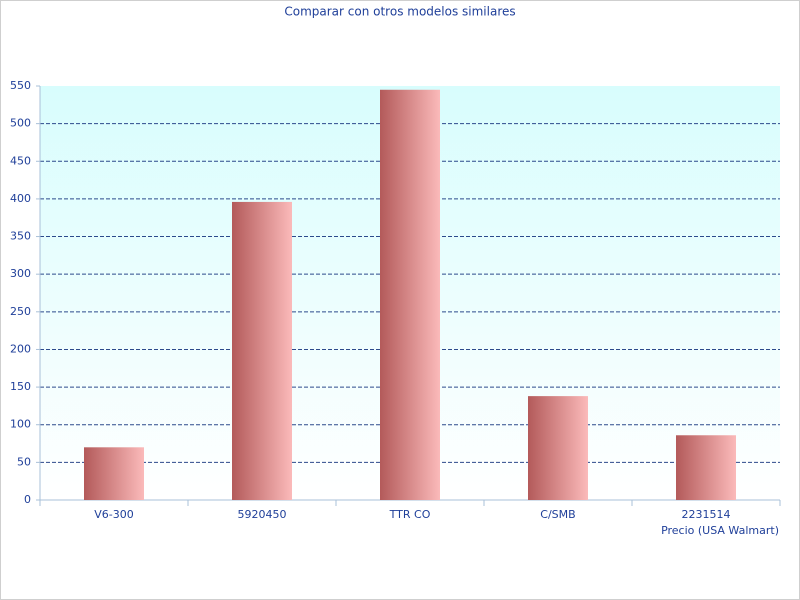 The image size is (800, 600). Describe the element at coordinates (20, 236) in the screenshot. I see `y-tick-label: 350` at that location.